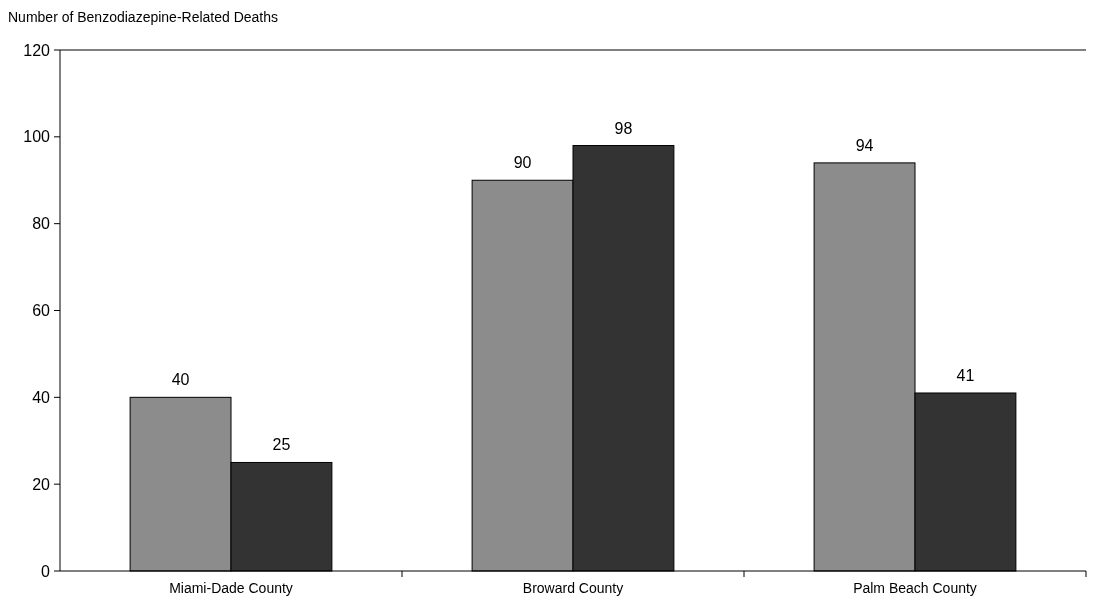 Image resolution: width=1099 pixels, height=611 pixels. I want to click on data-label: 90, so click(522, 163).